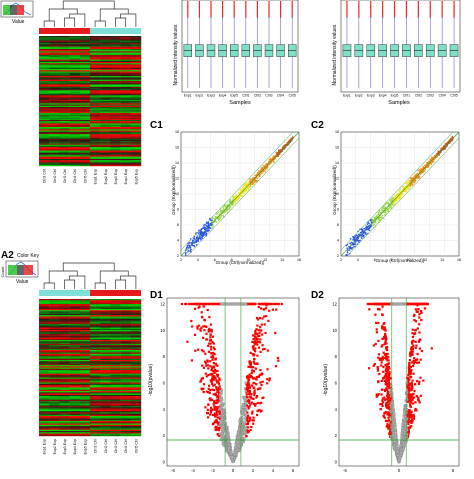  I want to click on a1-dendro-link, so click(128, 20).